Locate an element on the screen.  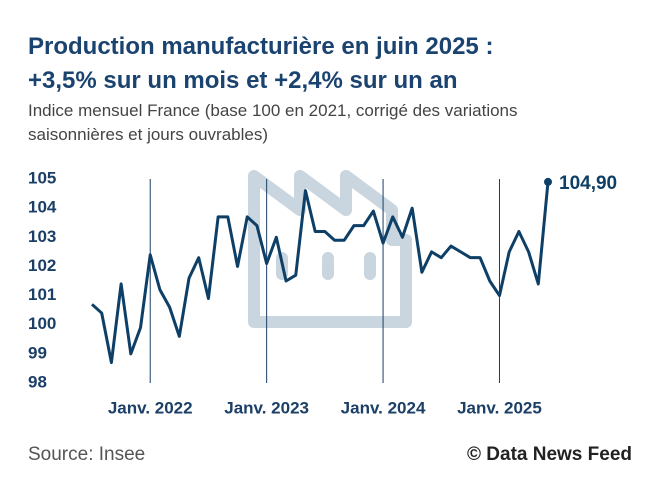
y-tick-label: 101 is located at coordinates (42, 294).